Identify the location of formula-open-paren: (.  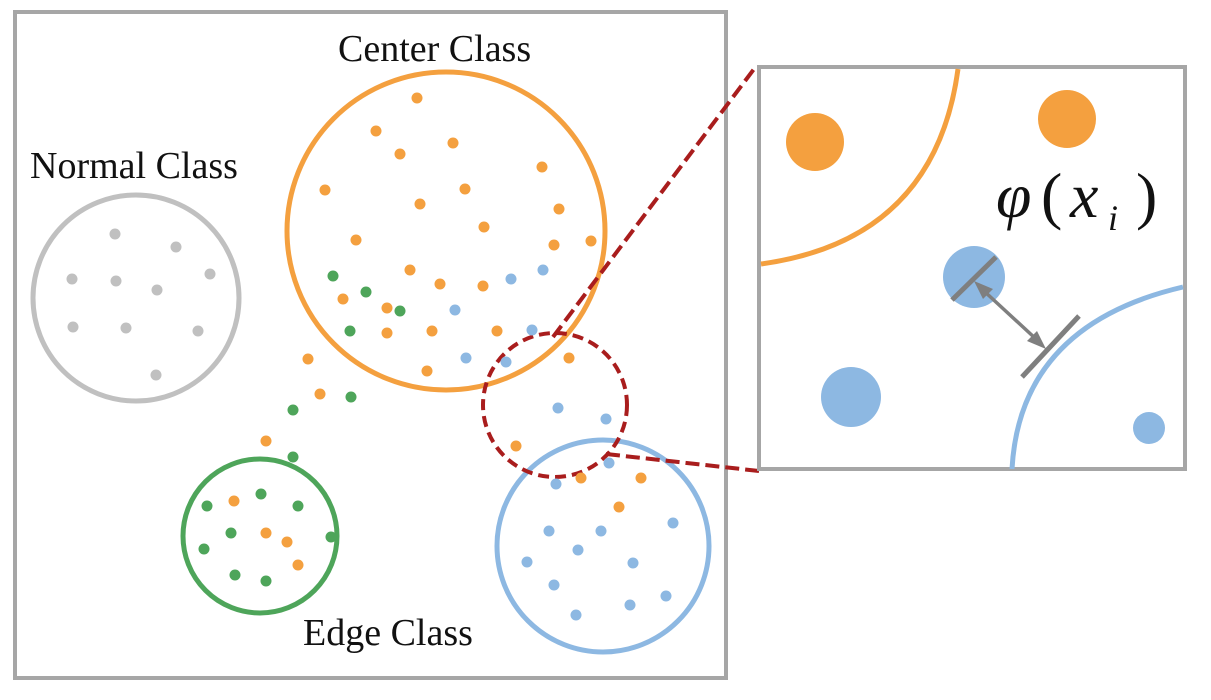
(1051, 195).